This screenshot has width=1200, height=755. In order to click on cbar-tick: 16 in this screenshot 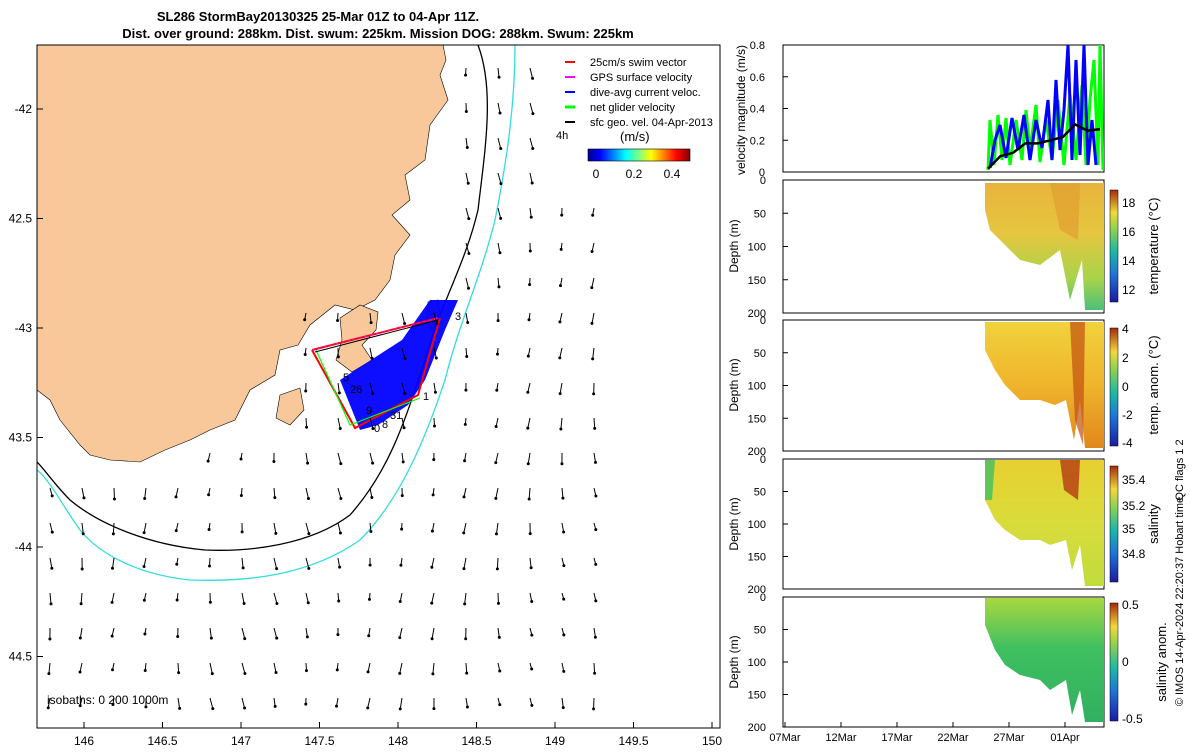, I will do `click(1129, 232)`.